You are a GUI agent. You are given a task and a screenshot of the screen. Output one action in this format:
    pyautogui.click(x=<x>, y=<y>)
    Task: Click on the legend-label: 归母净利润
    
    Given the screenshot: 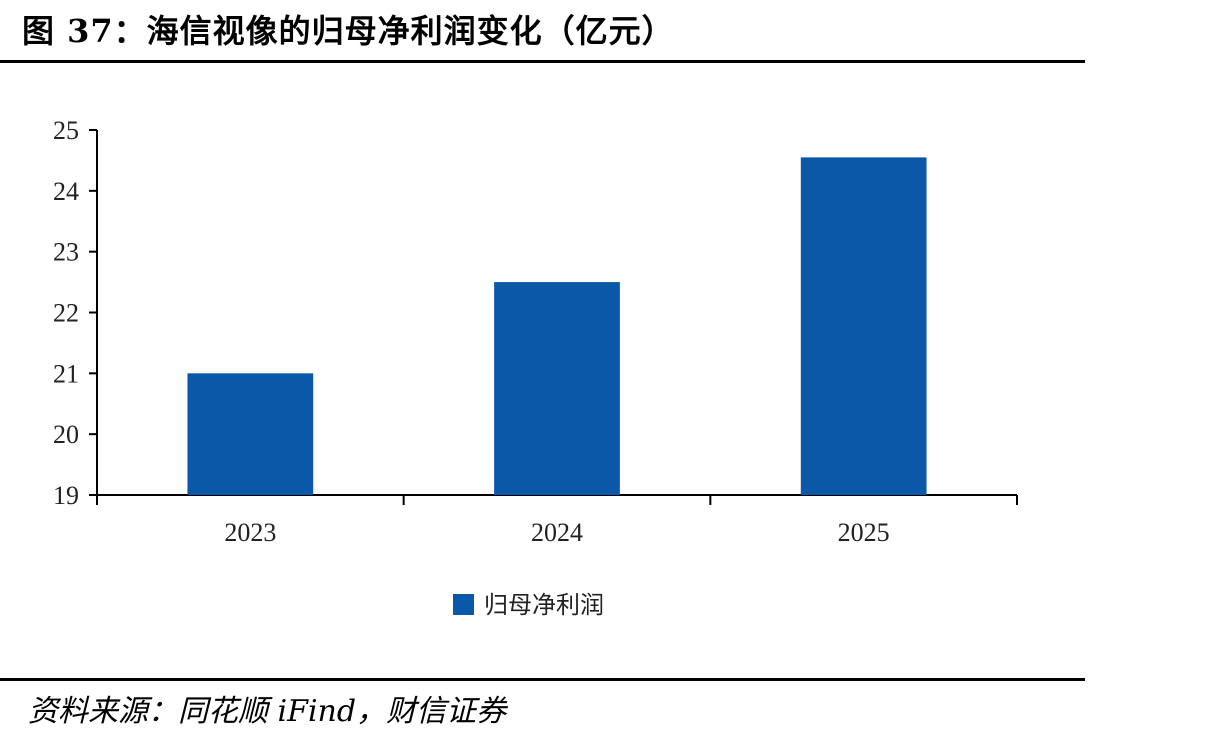 What is the action you would take?
    pyautogui.click(x=544, y=605)
    